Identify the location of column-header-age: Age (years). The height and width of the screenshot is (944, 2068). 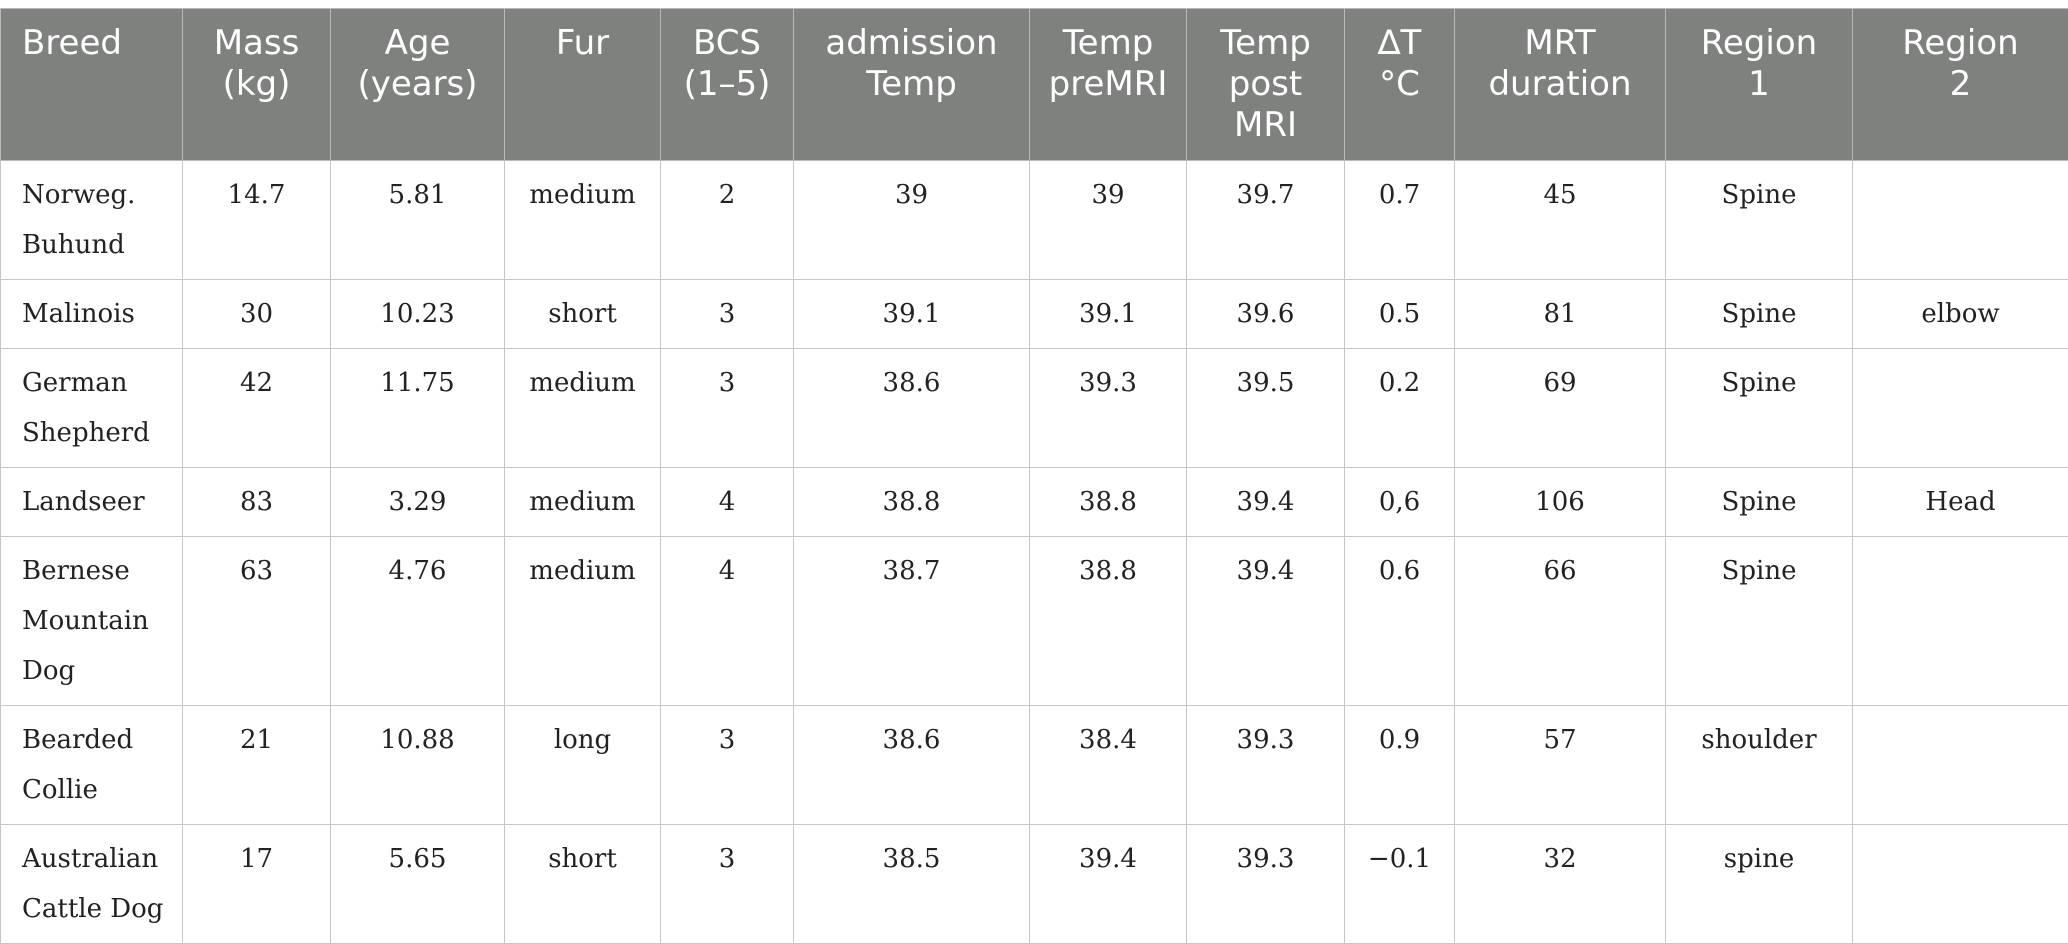
(418, 85).